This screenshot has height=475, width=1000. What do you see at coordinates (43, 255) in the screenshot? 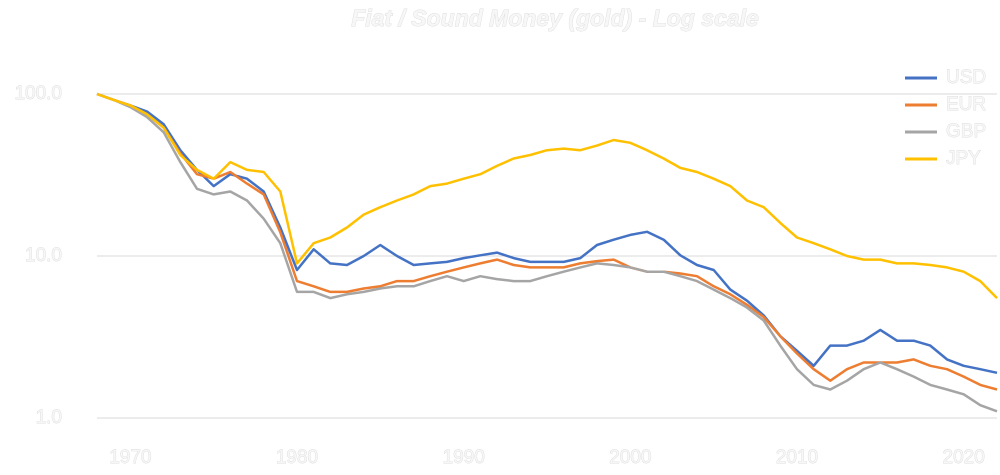
I see `y-tick-label: 10.0` at bounding box center [43, 255].